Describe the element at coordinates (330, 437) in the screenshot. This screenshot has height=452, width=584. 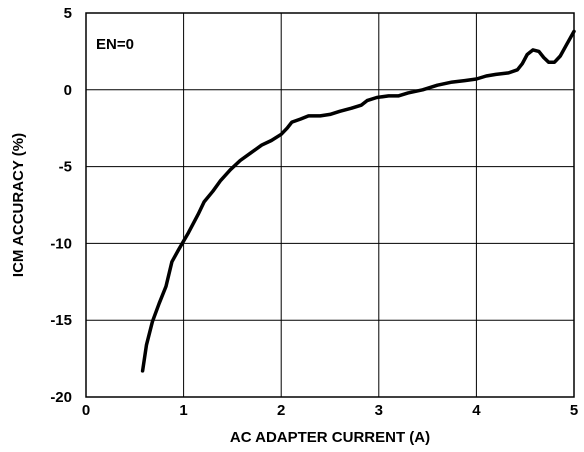
I see `x-axis-title: AC ADAPTER CURRENT (A)` at that location.